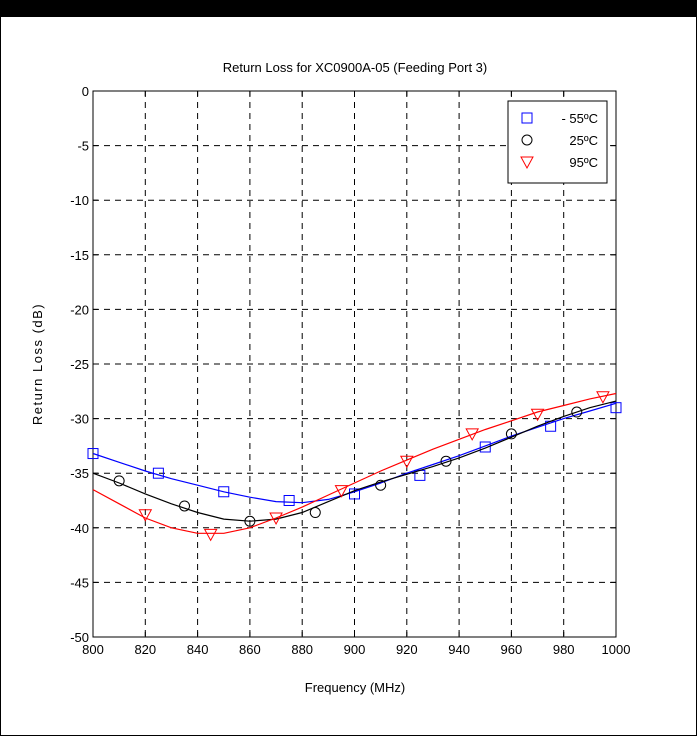  I want to click on x-tick-label: 920, so click(407, 649).